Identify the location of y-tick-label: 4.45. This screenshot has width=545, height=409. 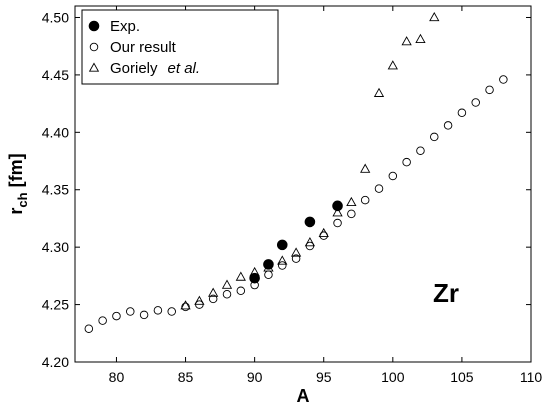
(55, 75).